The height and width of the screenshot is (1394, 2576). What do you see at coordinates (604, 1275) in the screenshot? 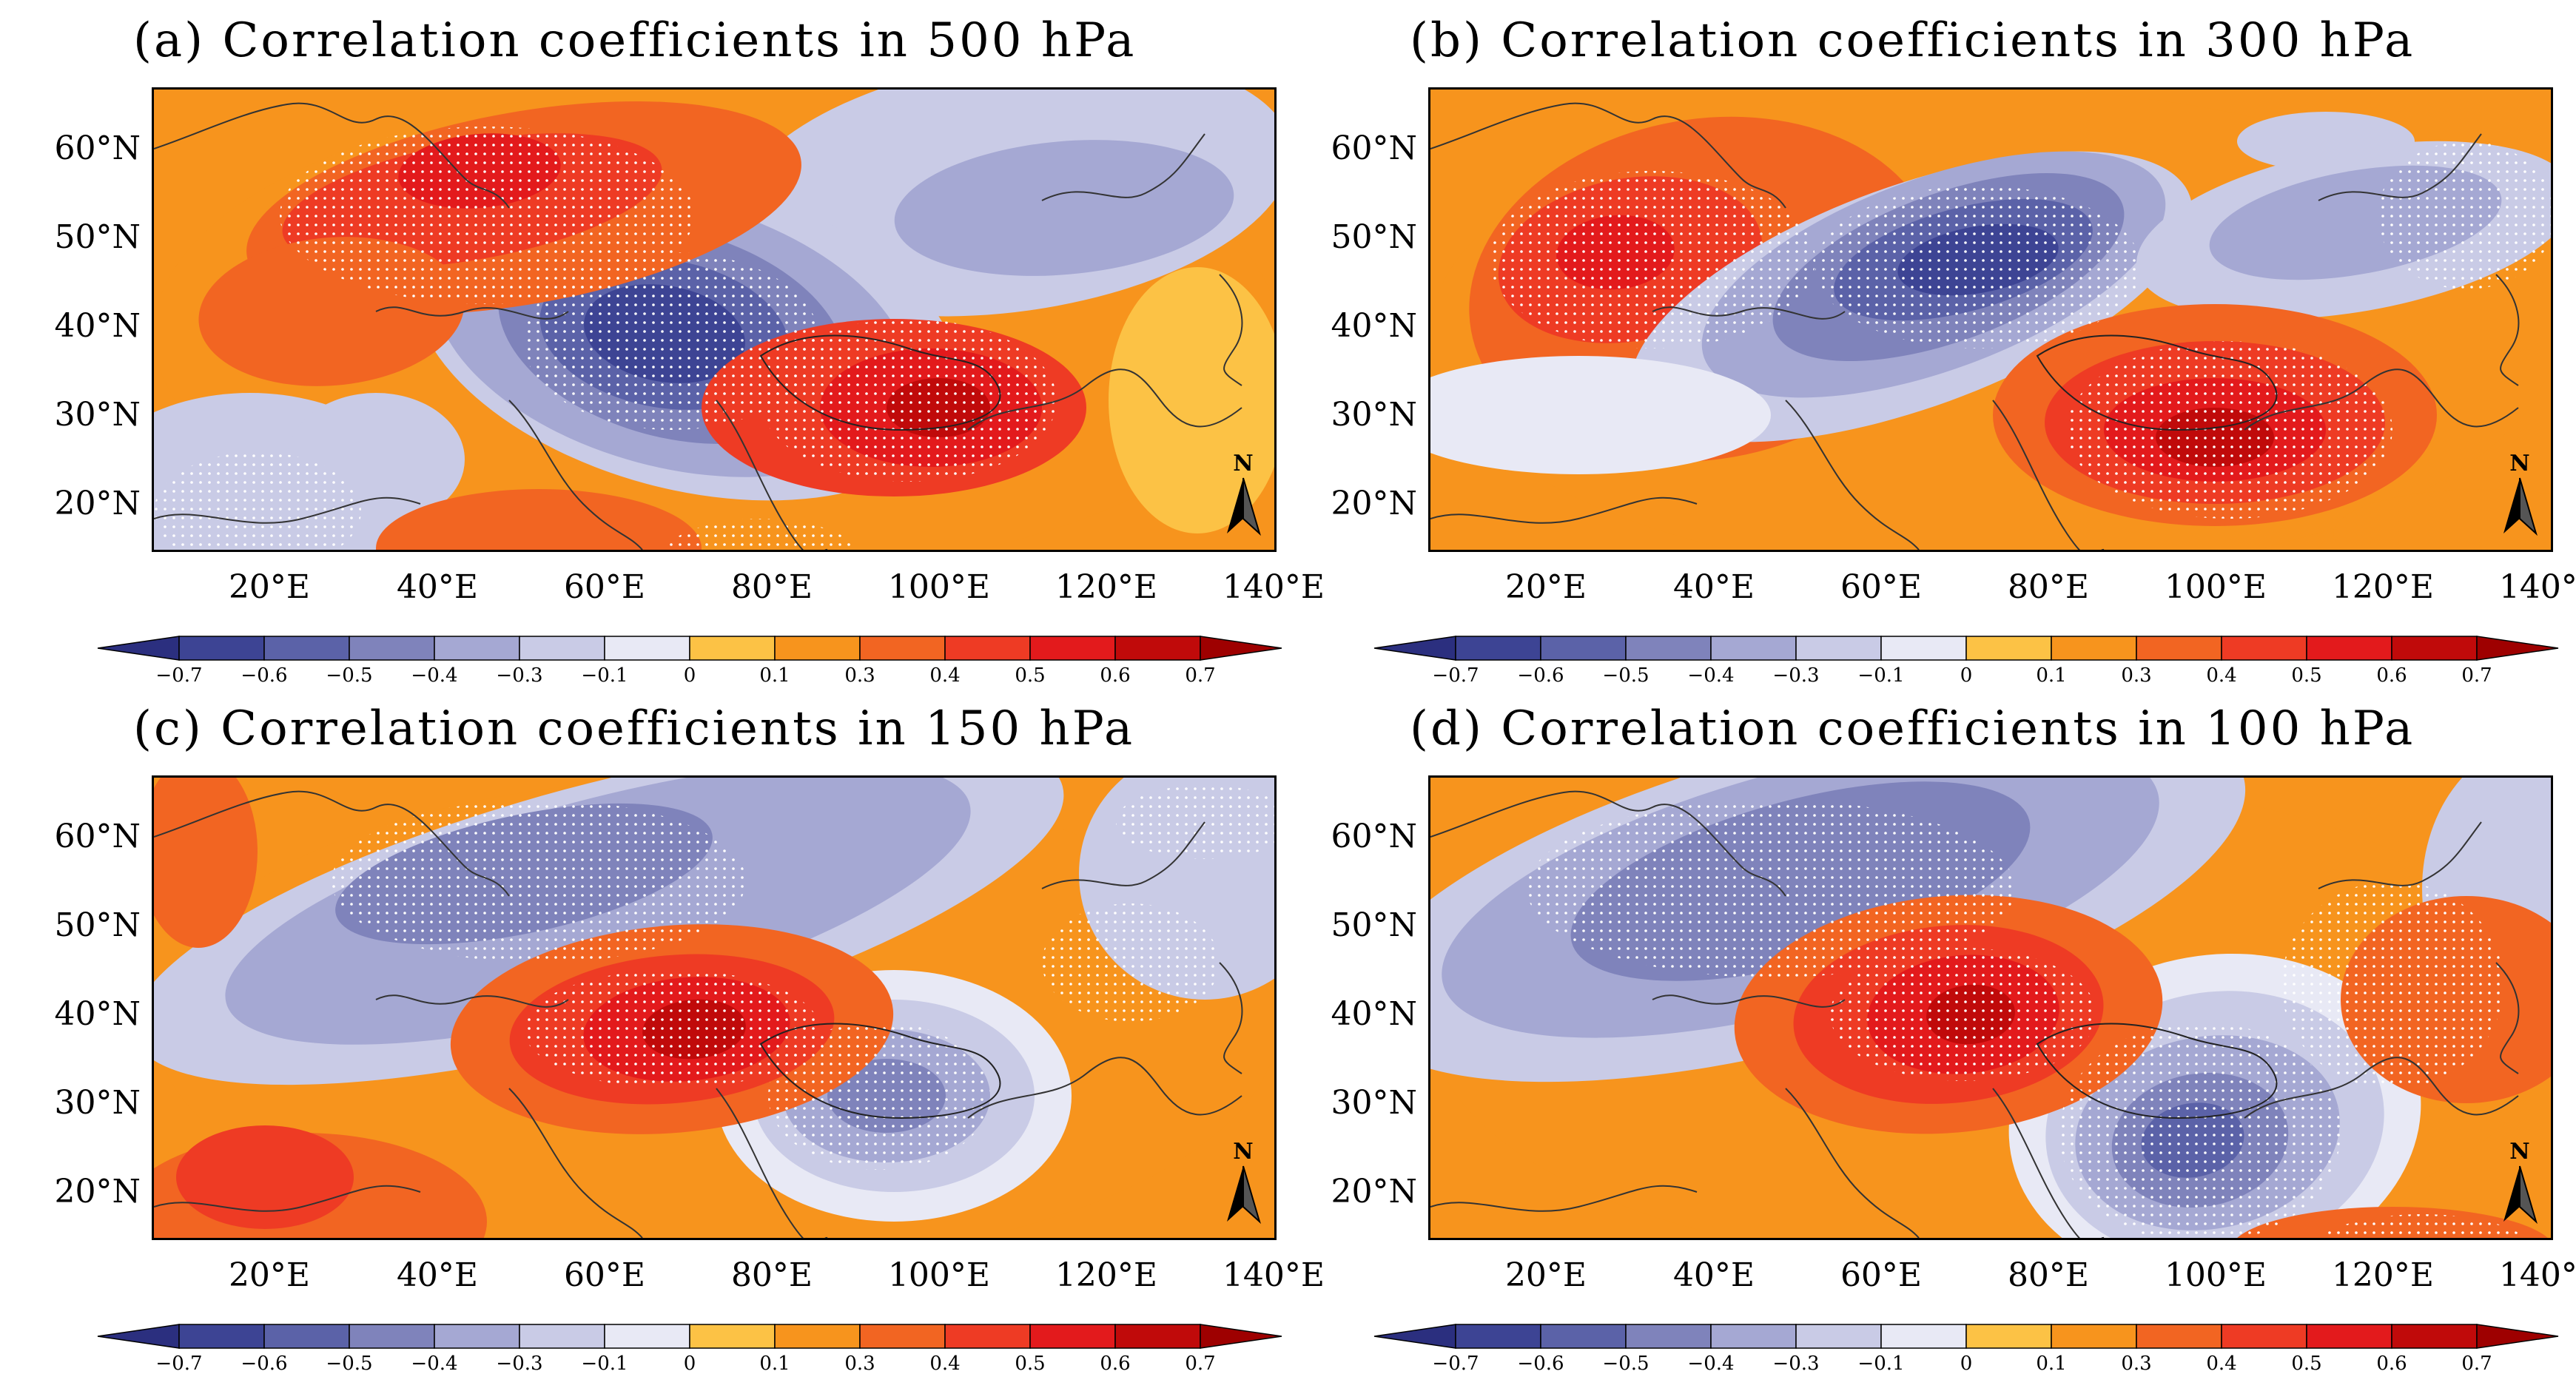
I see `lon-label: 60°E` at bounding box center [604, 1275].